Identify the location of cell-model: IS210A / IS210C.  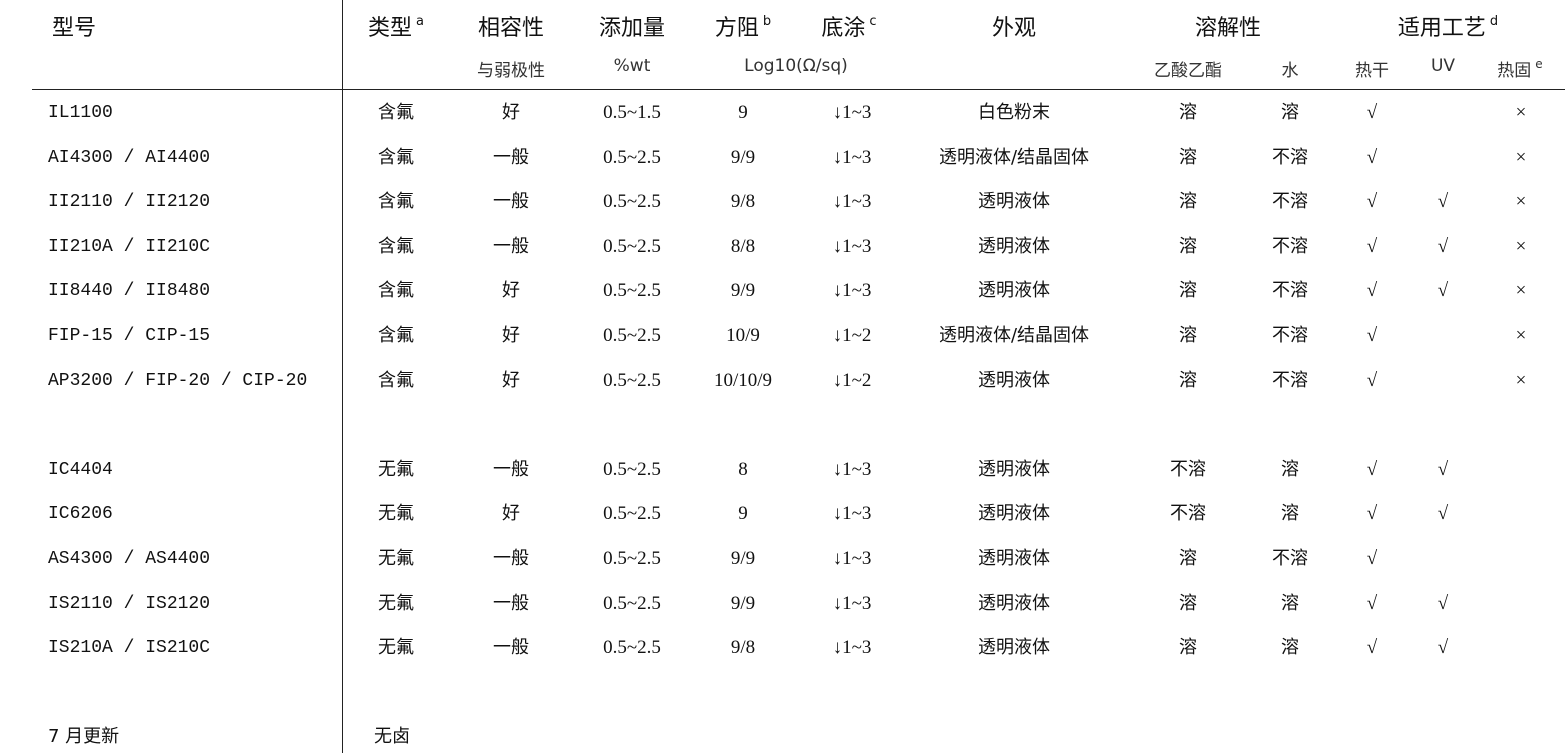
(129, 648).